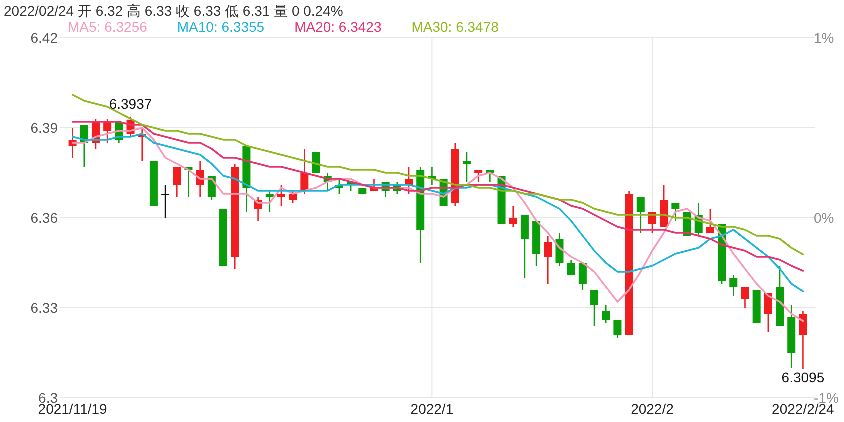  What do you see at coordinates (130, 104) in the screenshot?
I see `annotation: 6.3937` at bounding box center [130, 104].